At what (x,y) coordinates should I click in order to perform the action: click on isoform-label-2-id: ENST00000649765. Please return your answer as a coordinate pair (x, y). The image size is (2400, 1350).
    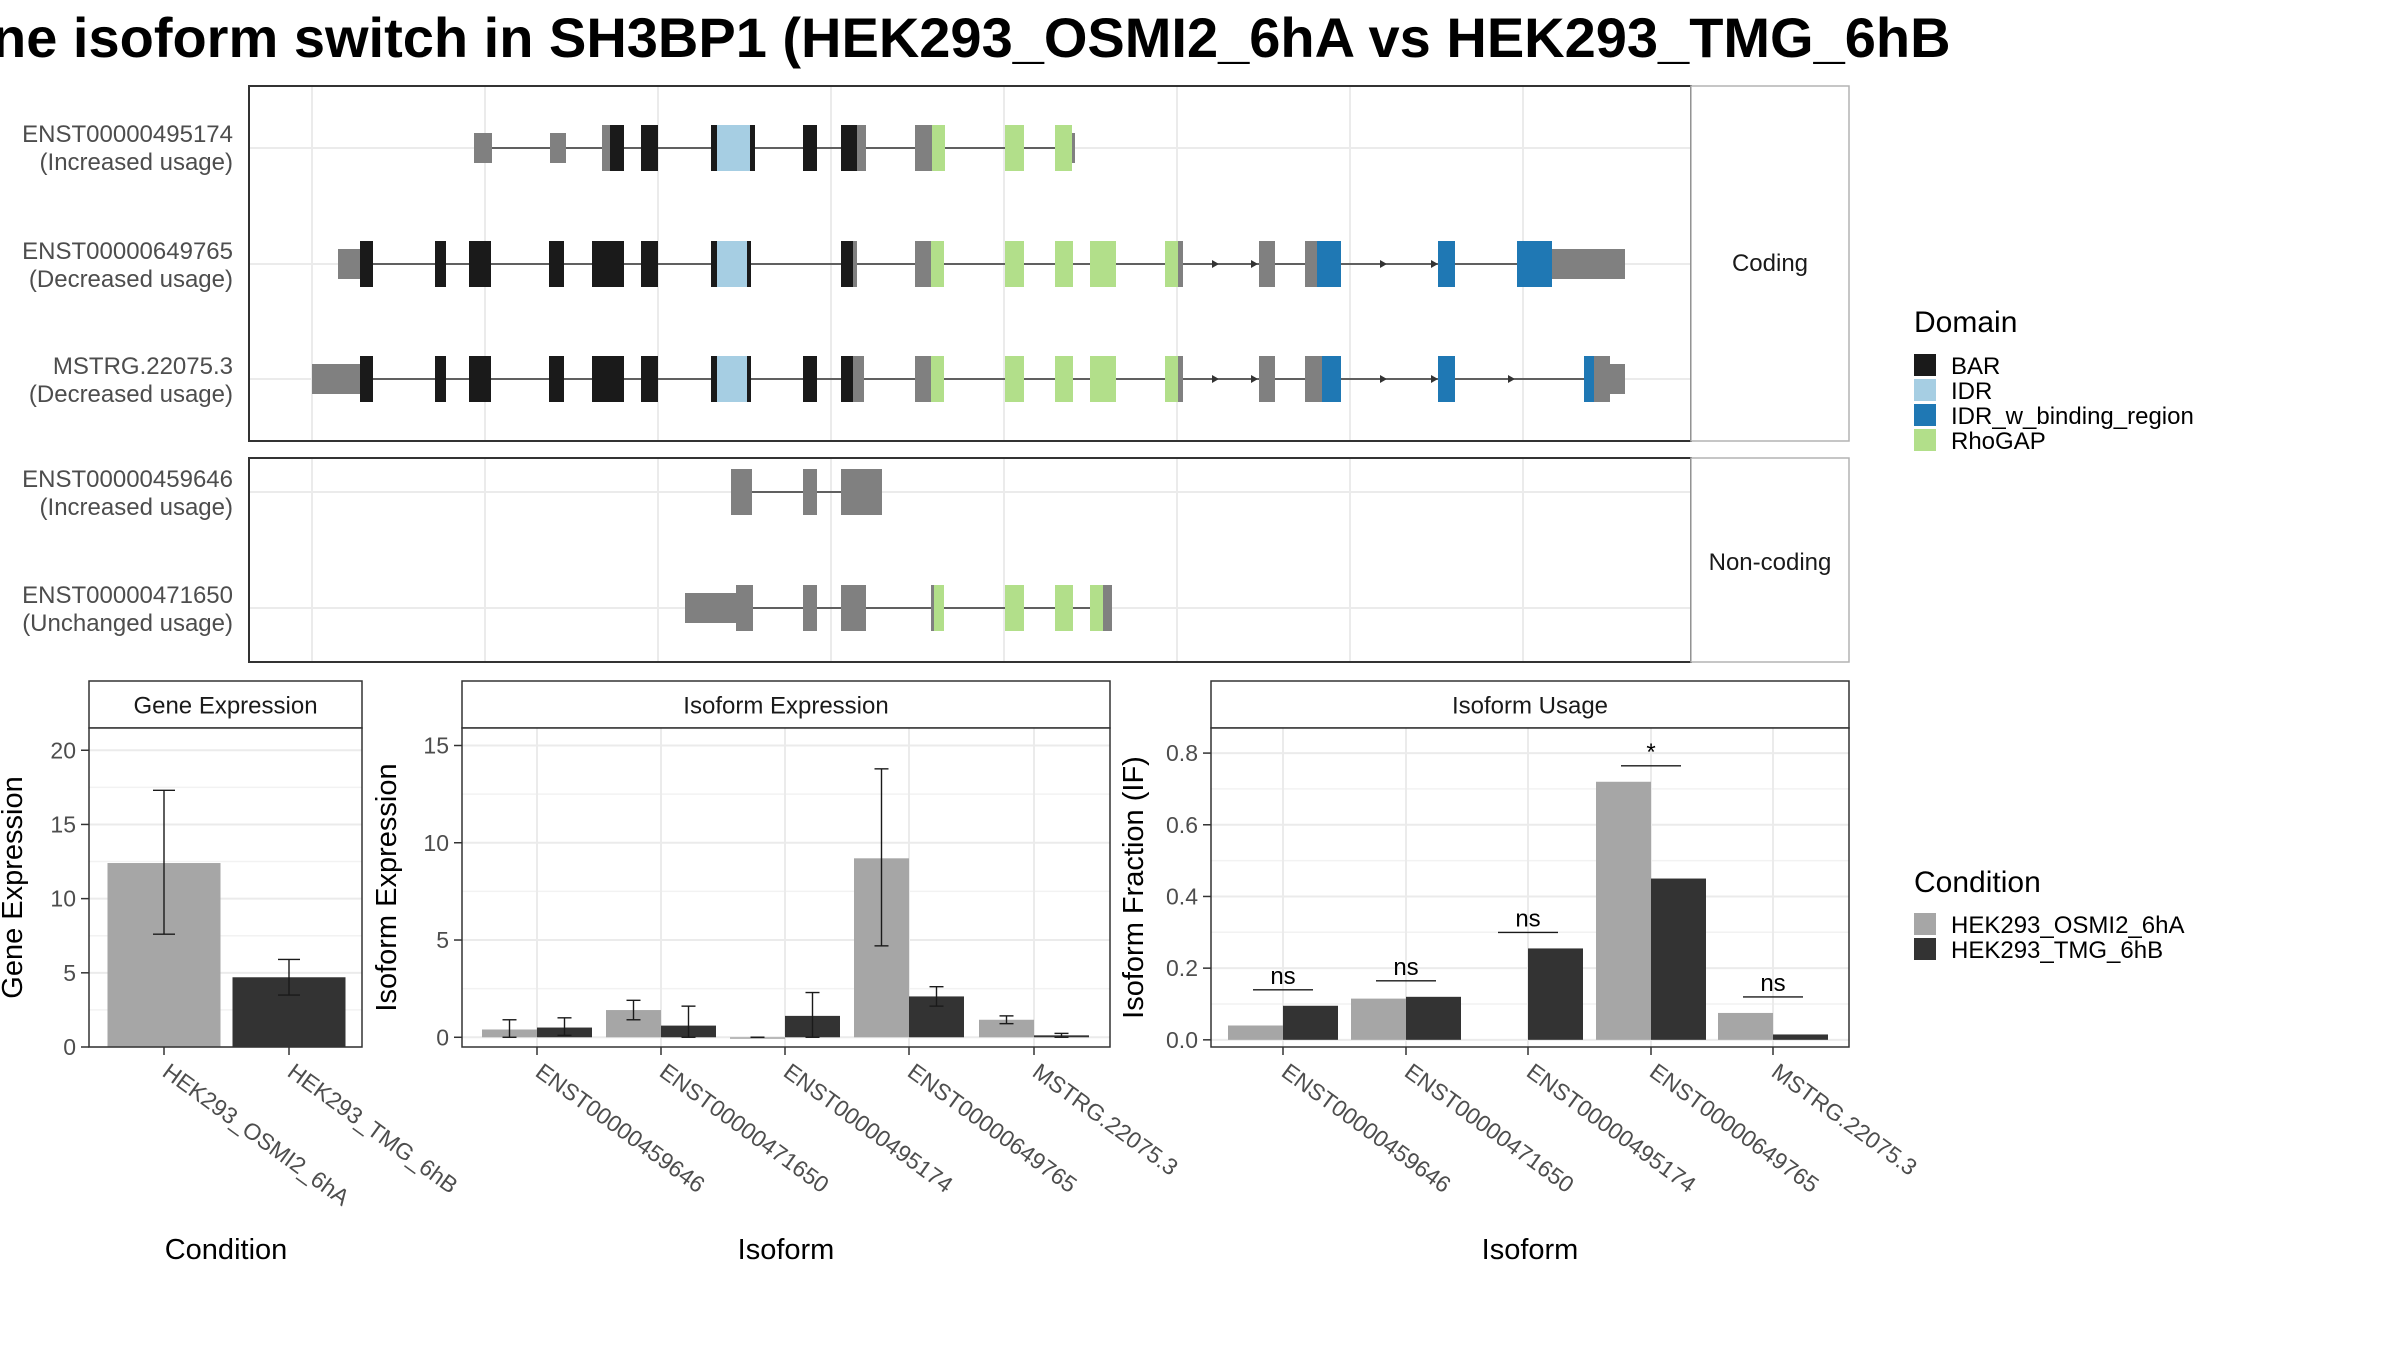
    Looking at the image, I should click on (127, 251).